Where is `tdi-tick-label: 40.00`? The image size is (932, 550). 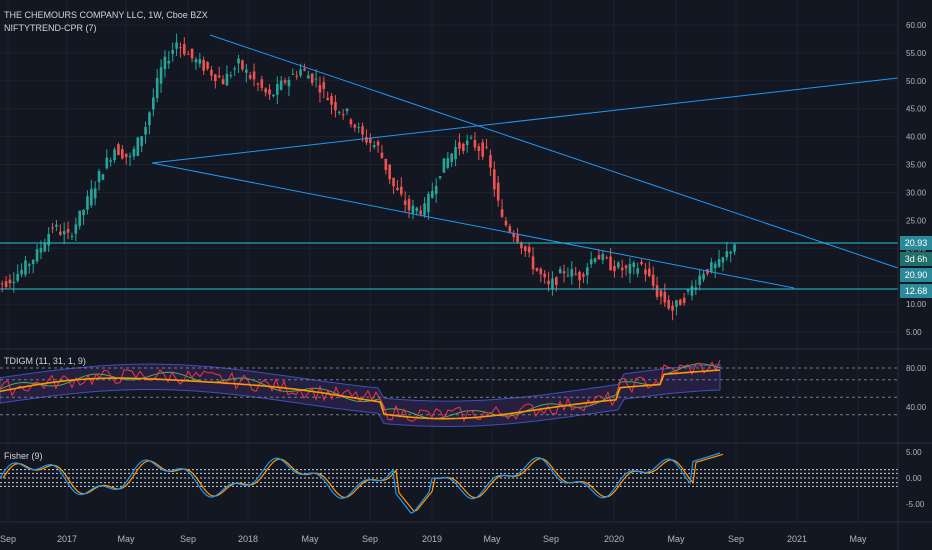
tdi-tick-label: 40.00 is located at coordinates (916, 407).